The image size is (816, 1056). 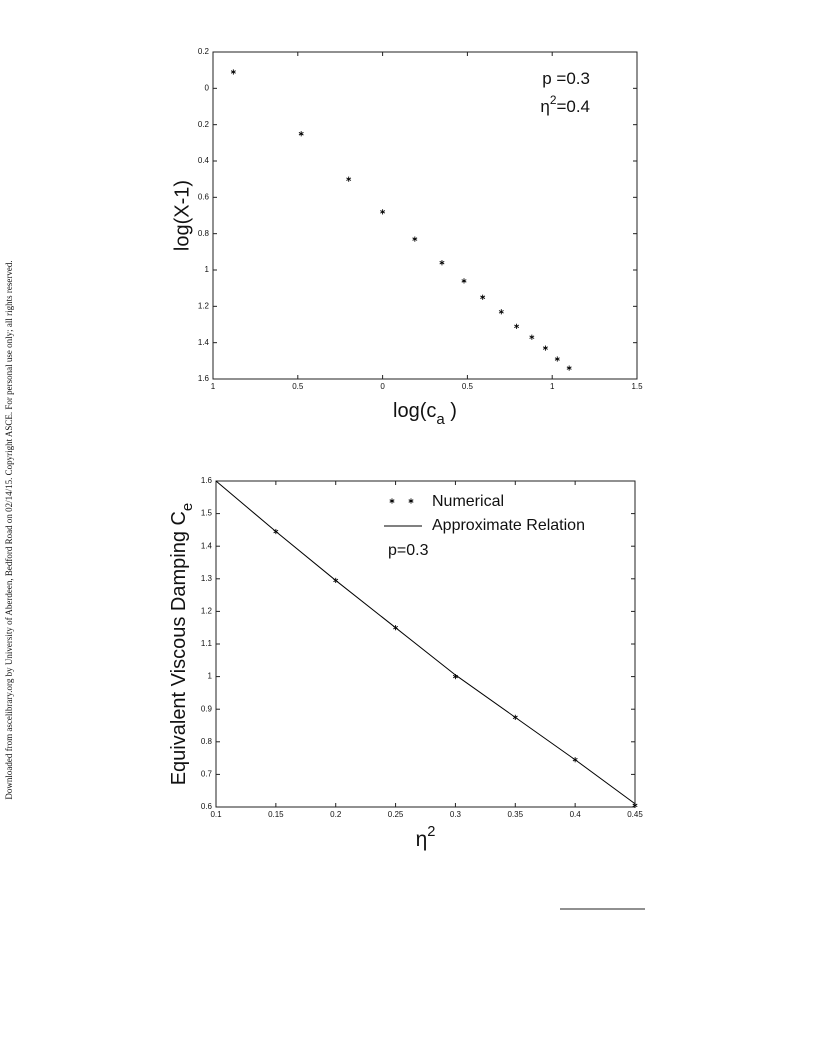 What do you see at coordinates (396, 814) in the screenshot?
I see `x-tick-label: 0.25` at bounding box center [396, 814].